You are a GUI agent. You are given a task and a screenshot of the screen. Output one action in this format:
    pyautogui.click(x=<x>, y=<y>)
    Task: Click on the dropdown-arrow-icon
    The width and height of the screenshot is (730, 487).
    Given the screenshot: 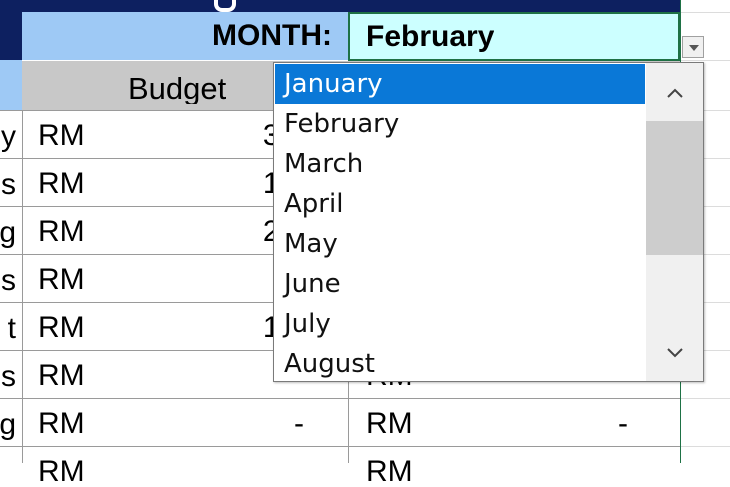 What is the action you would take?
    pyautogui.click(x=694, y=48)
    